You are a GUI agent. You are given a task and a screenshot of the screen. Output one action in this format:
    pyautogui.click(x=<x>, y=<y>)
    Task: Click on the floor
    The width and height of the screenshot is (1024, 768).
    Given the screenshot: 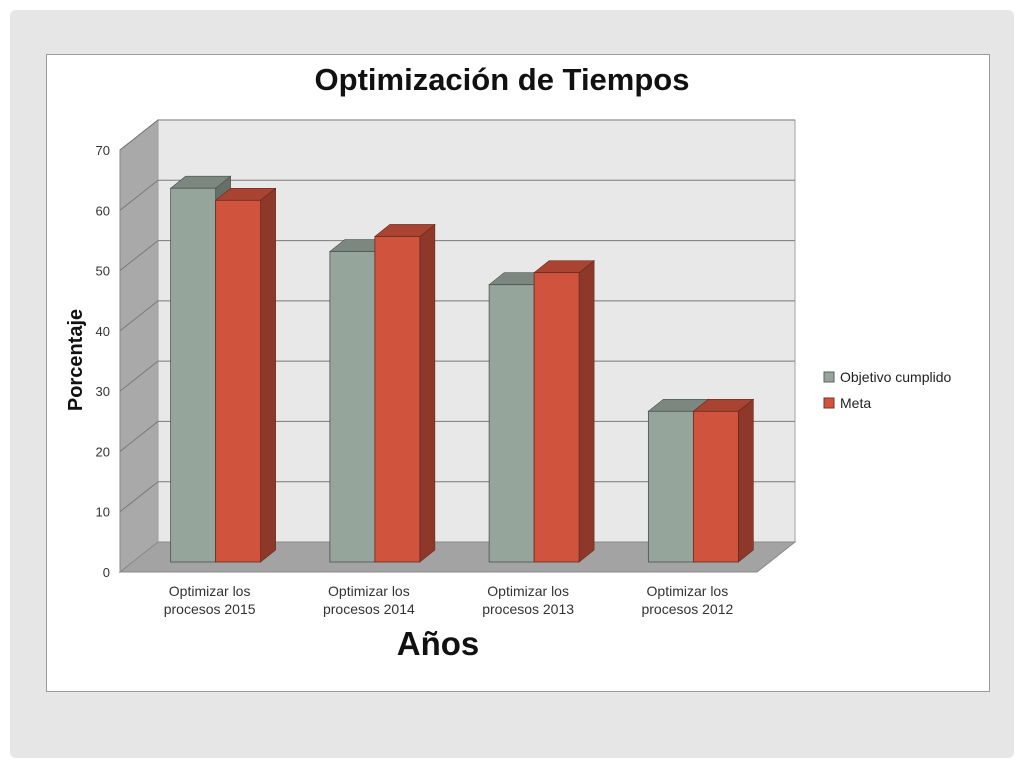 What is the action you would take?
    pyautogui.click(x=457, y=557)
    